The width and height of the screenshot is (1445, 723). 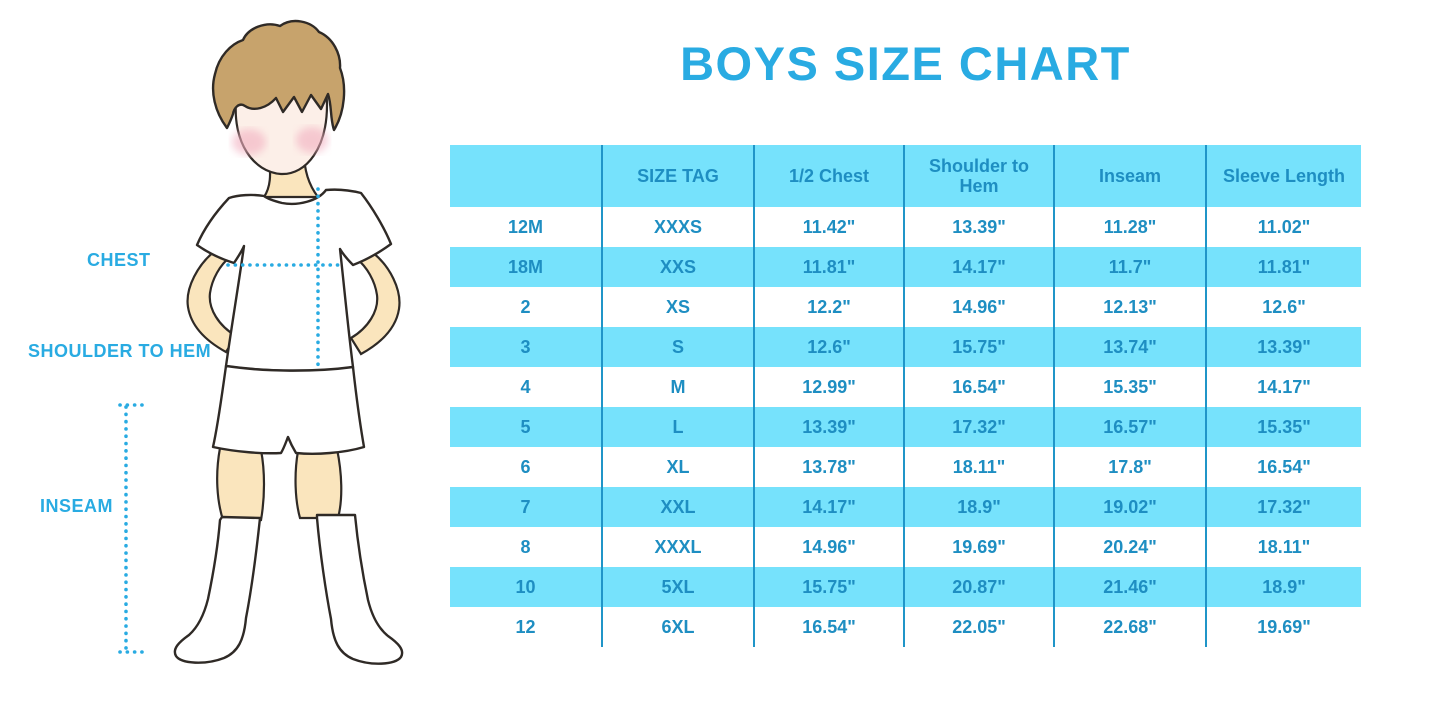 I want to click on table-row: 2 XS 12.2" 14.96" 12.13" 12.6", so click(x=905, y=307).